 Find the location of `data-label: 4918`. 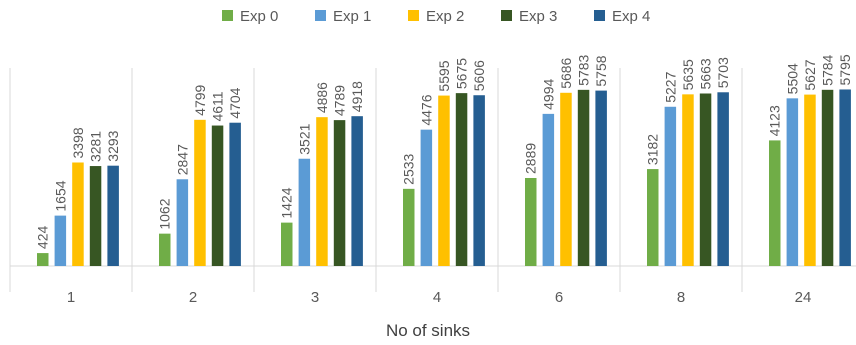

data-label: 4918 is located at coordinates (357, 96).